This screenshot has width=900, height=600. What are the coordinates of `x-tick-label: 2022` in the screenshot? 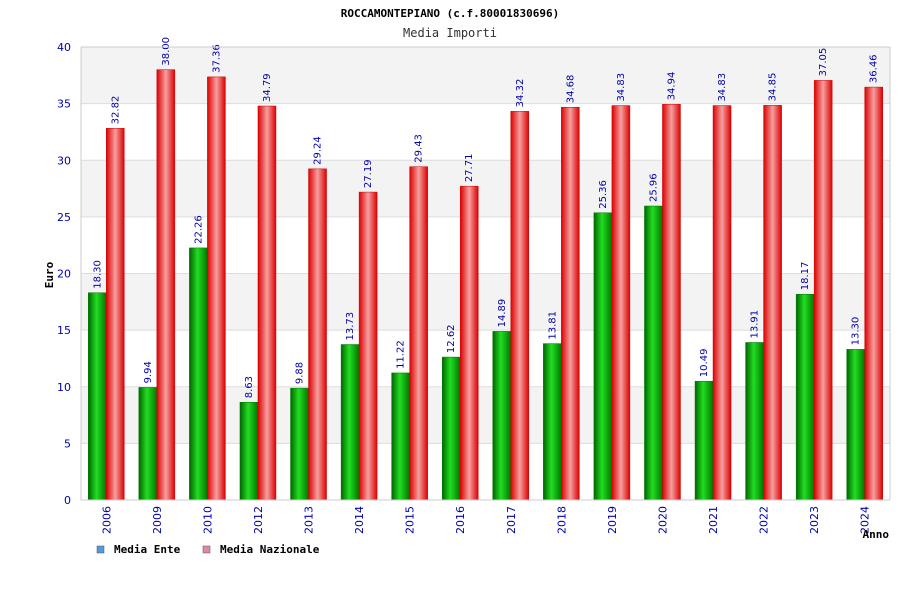 It's located at (764, 520).